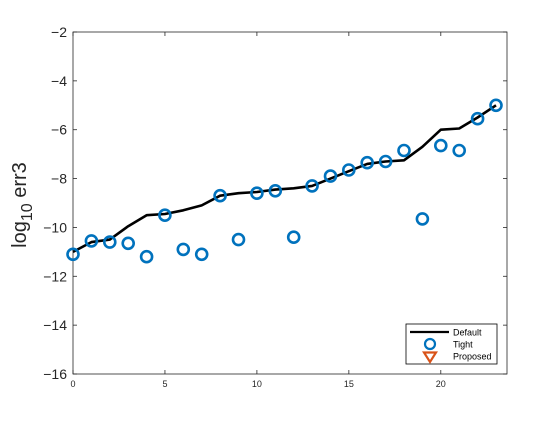  I want to click on x-tick-label: 5, so click(164, 384).